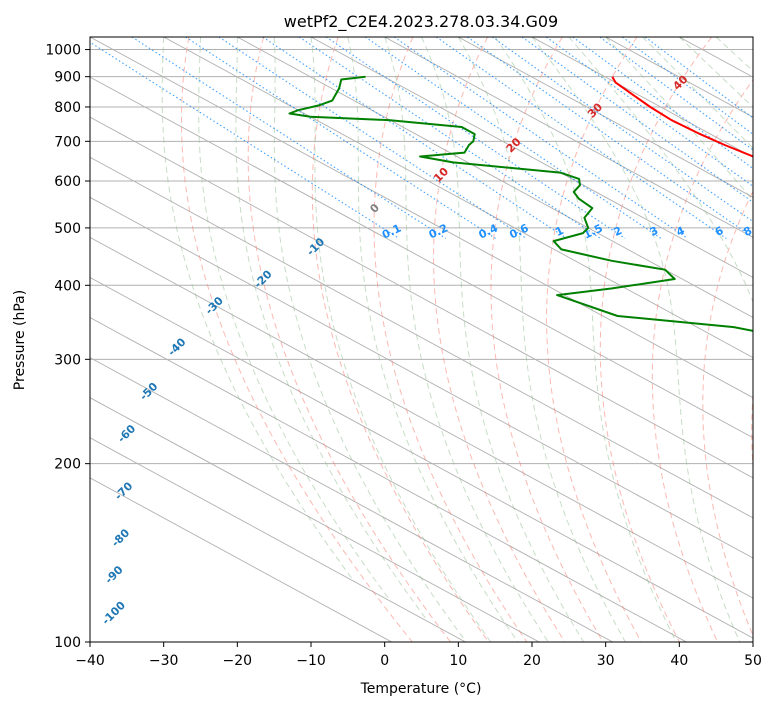  I want to click on mixing-ratio-label: 0.6, so click(518, 231).